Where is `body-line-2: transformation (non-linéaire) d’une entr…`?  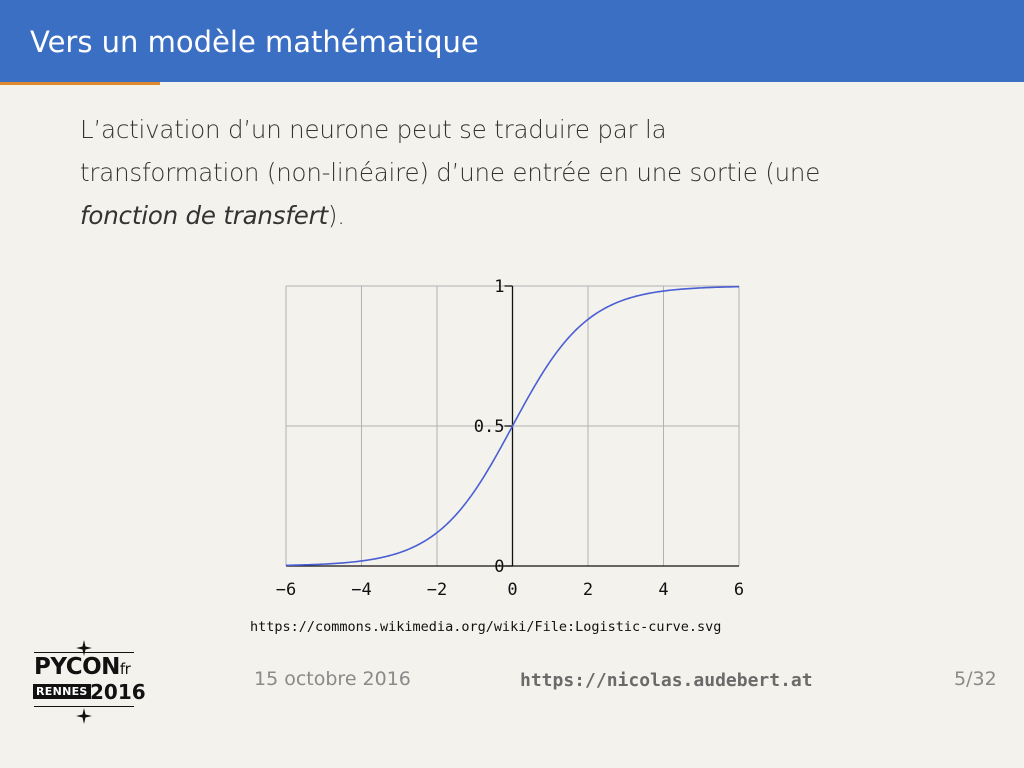 body-line-2: transformation (non-linéaire) d’une entr… is located at coordinates (450, 172).